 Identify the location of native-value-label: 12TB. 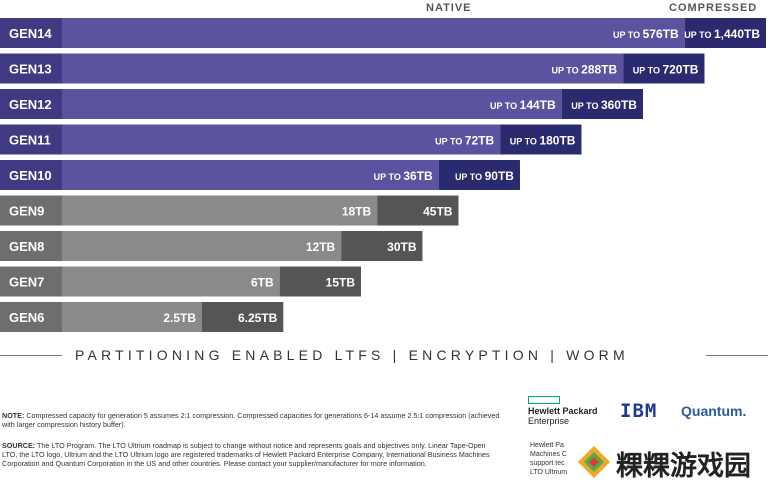
(321, 247).